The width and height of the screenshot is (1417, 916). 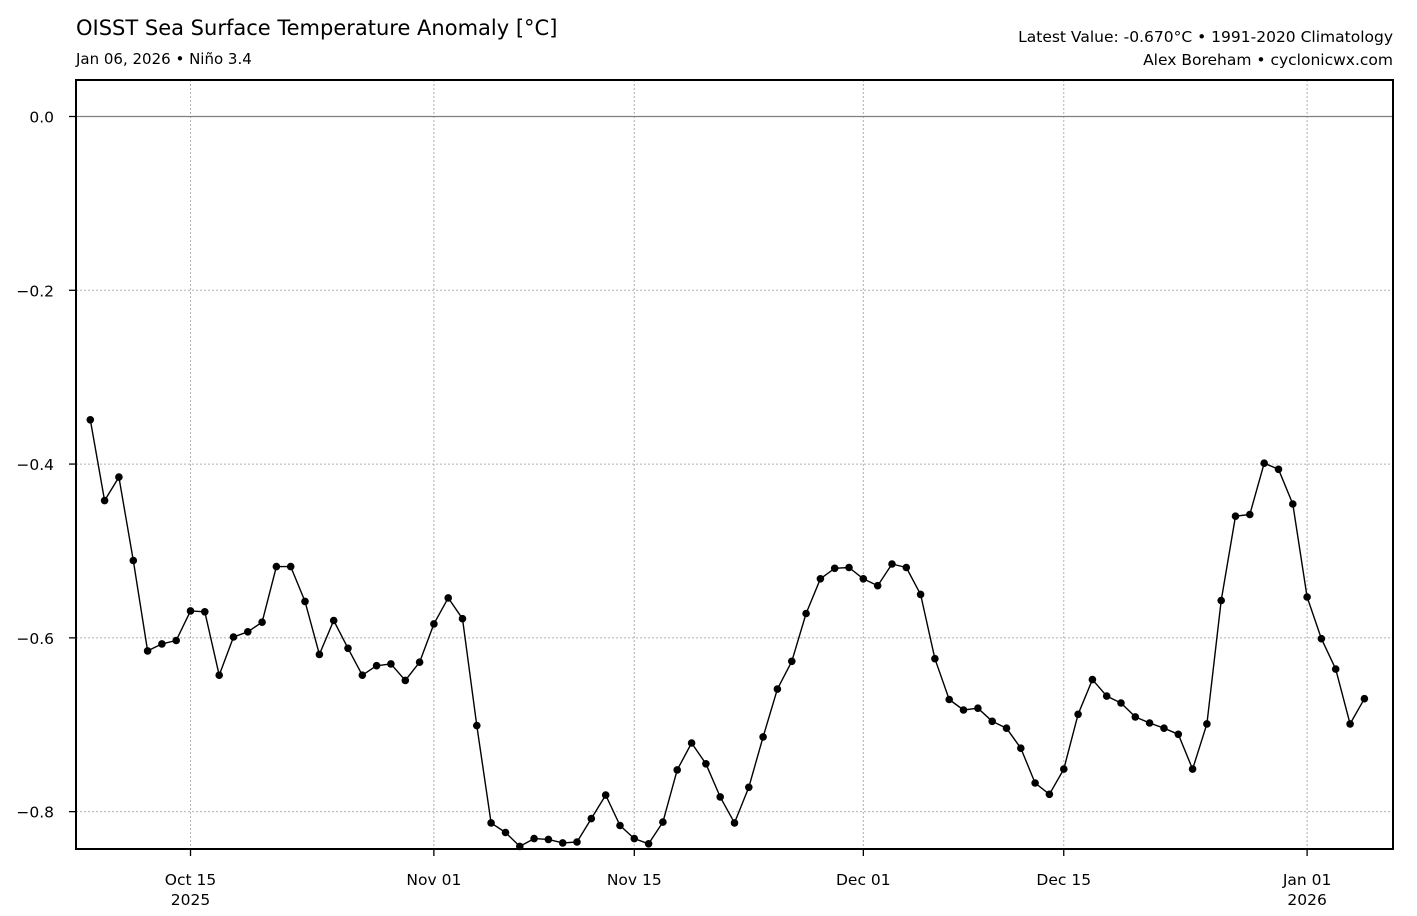 What do you see at coordinates (863, 880) in the screenshot?
I see `x-tick-label: Dec 01` at bounding box center [863, 880].